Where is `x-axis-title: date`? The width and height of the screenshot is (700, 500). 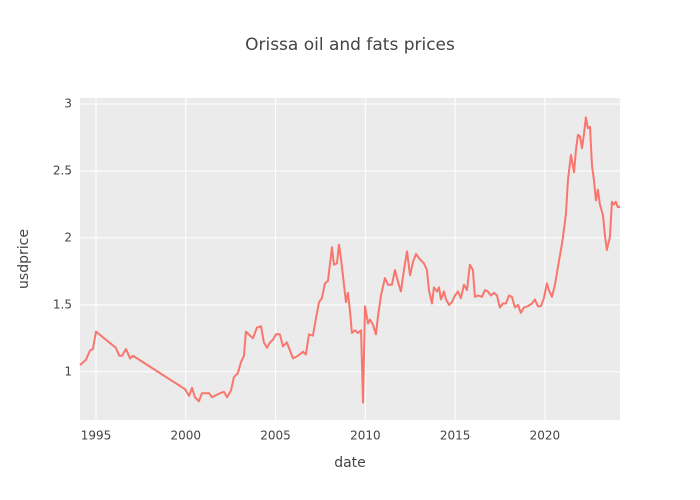 x-axis-title: date is located at coordinates (350, 463).